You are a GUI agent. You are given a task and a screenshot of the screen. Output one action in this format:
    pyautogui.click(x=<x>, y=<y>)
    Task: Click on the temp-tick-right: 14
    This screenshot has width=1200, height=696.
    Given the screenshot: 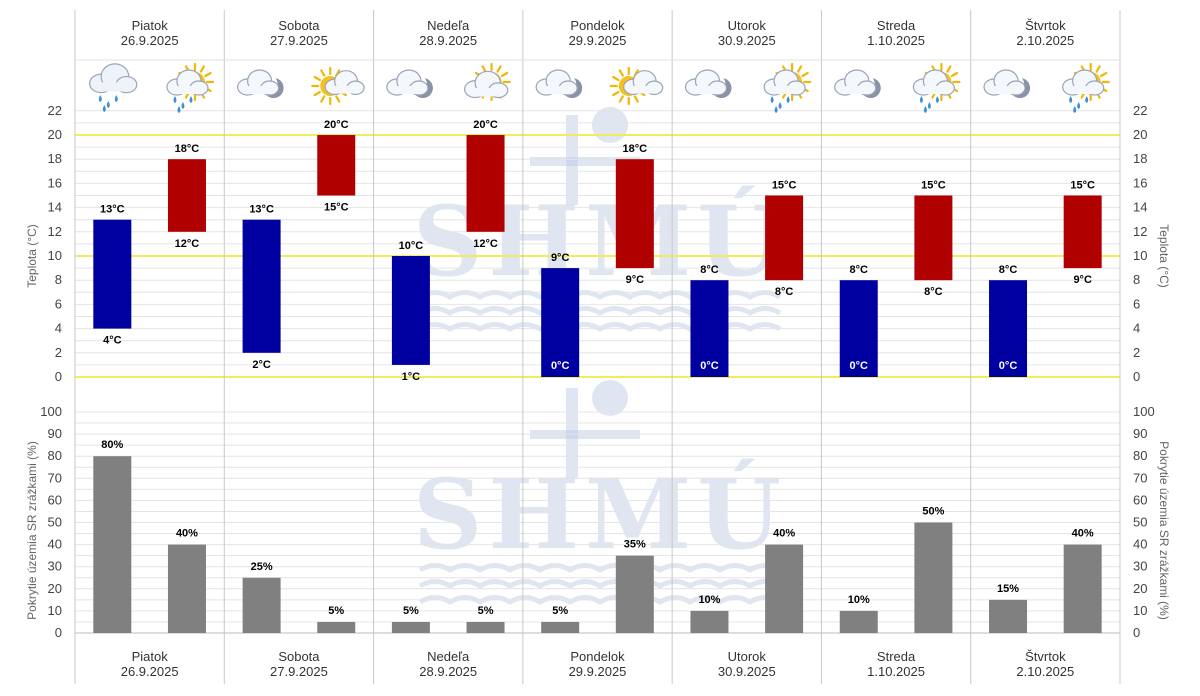 What is the action you would take?
    pyautogui.click(x=1140, y=207)
    